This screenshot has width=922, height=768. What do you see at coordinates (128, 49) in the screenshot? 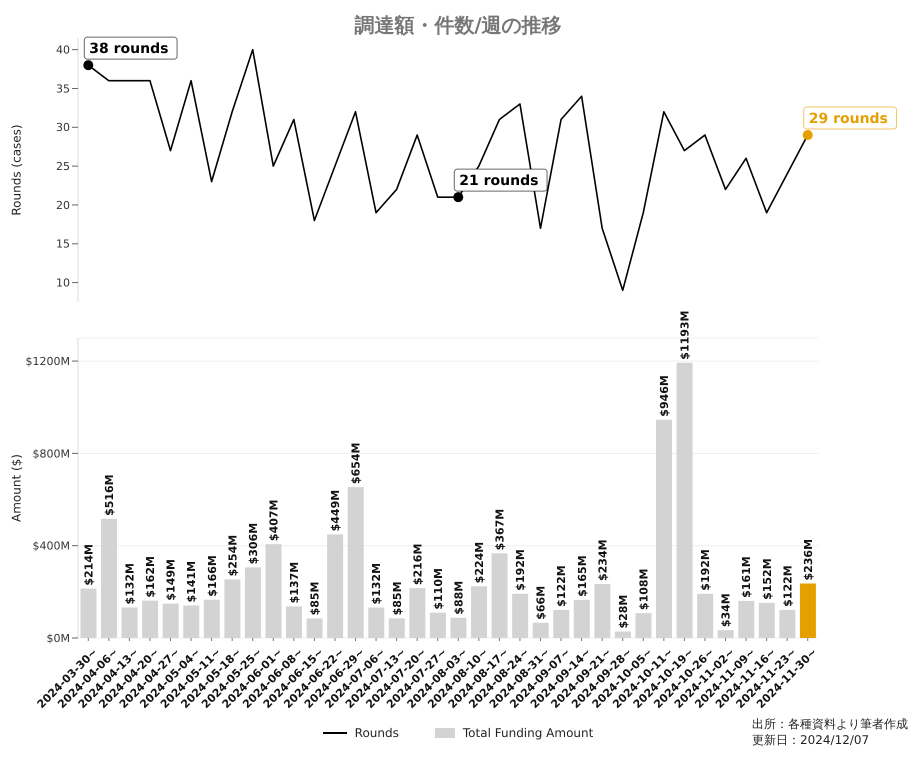
I see `annotation: 38 rounds` at bounding box center [128, 49].